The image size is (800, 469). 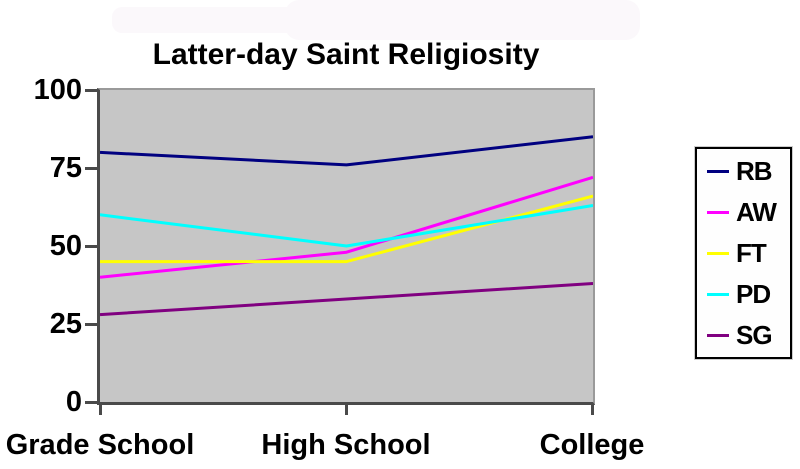 I want to click on legend-swatch-aw, so click(x=718, y=212).